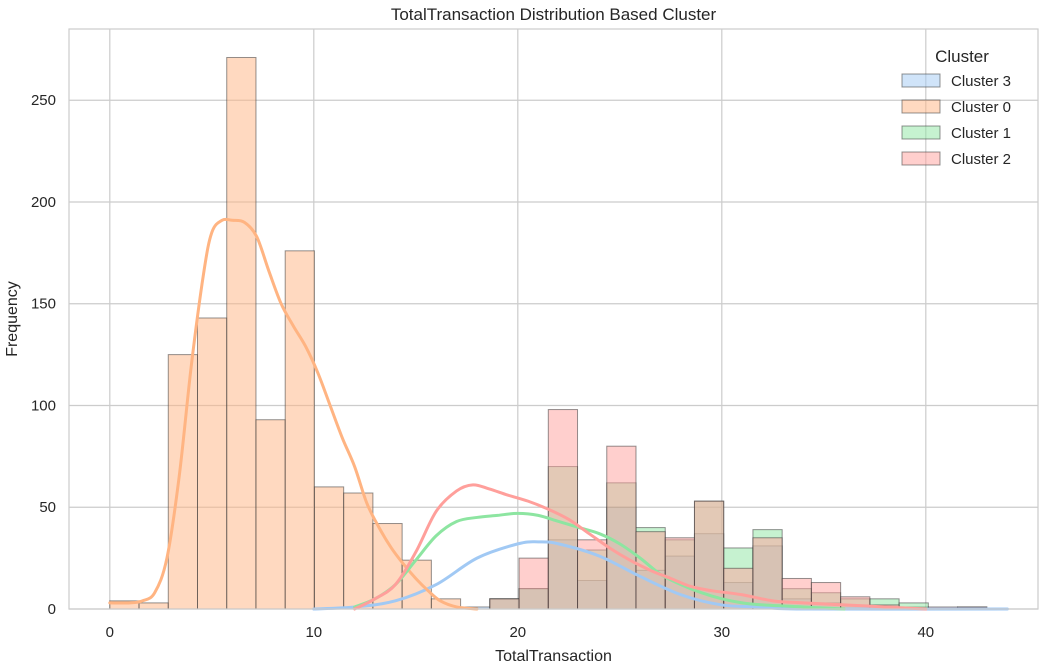 The height and width of the screenshot is (670, 1049). What do you see at coordinates (43, 405) in the screenshot?
I see `y-tick-label: 100` at bounding box center [43, 405].